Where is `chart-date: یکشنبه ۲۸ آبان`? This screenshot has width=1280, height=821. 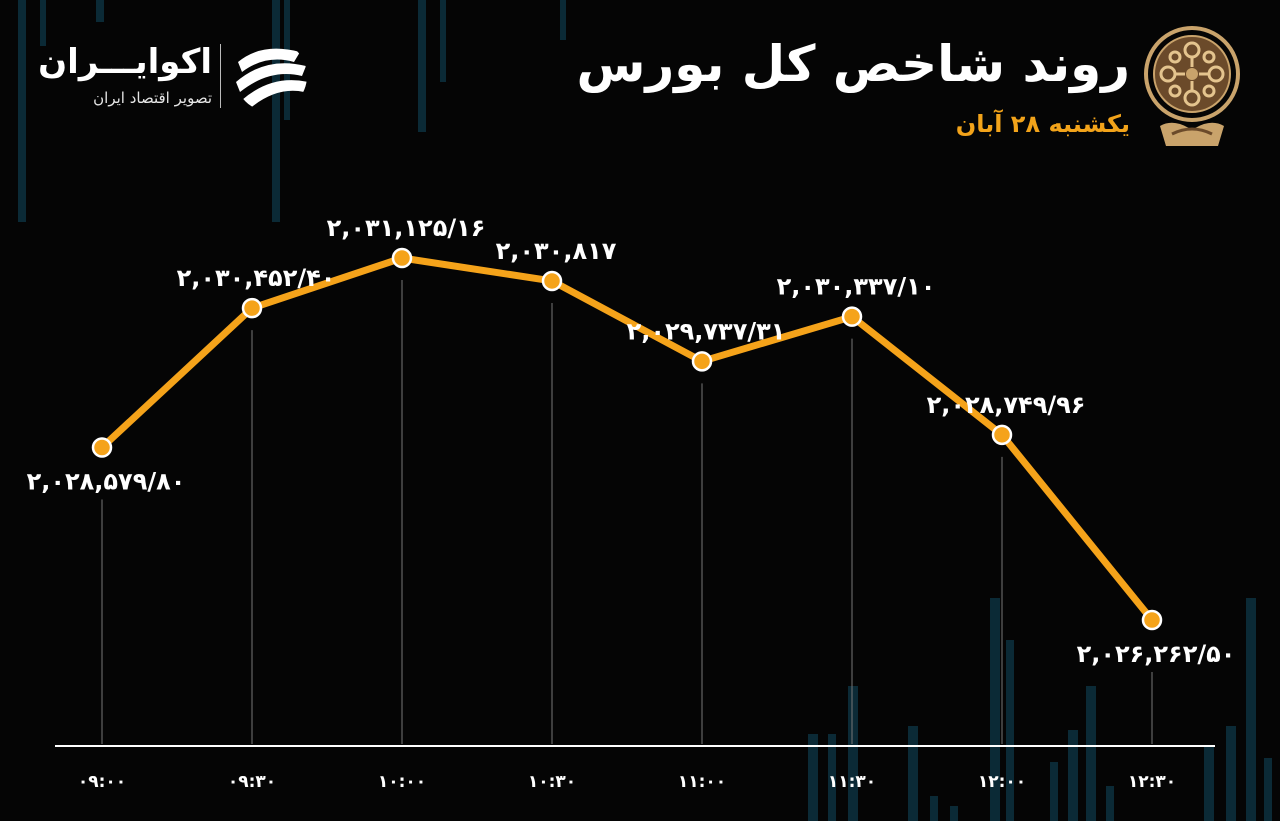
chart-date: یکشنبه ۲۸ آبان is located at coordinates (1042, 124).